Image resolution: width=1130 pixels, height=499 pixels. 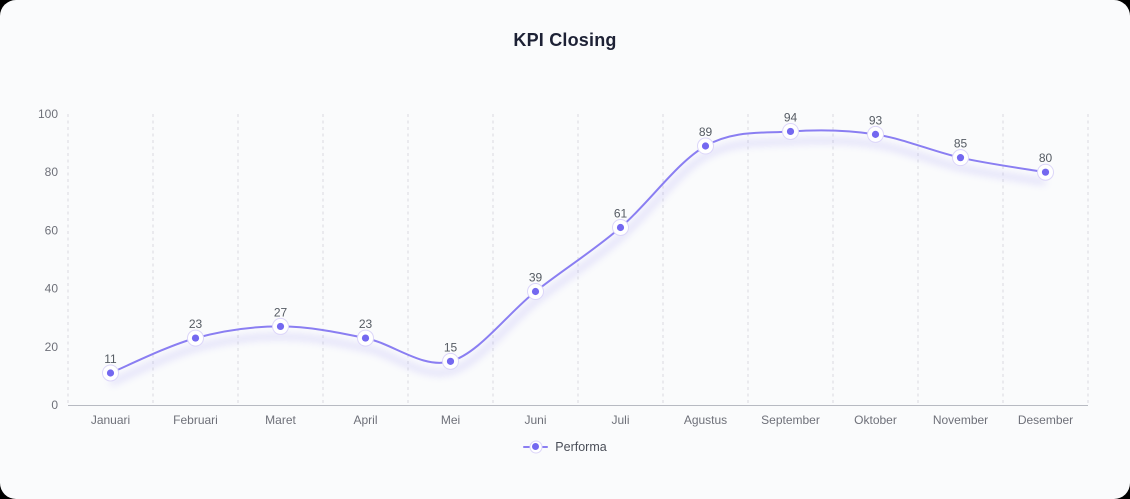 What do you see at coordinates (705, 420) in the screenshot?
I see `x-tick-label: Agustus` at bounding box center [705, 420].